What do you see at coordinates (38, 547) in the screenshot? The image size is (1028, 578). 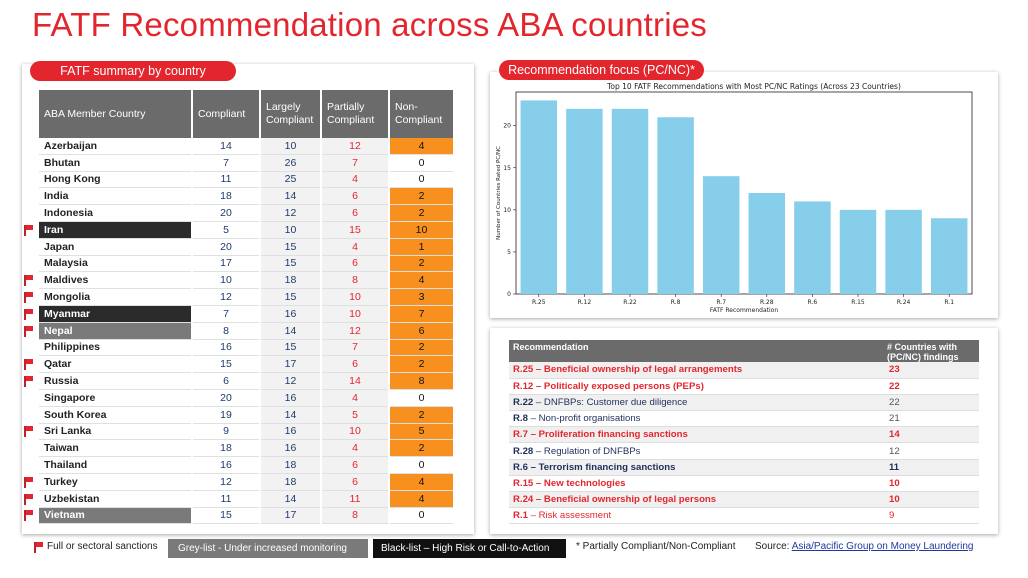 I see `flag-legend-icon` at bounding box center [38, 547].